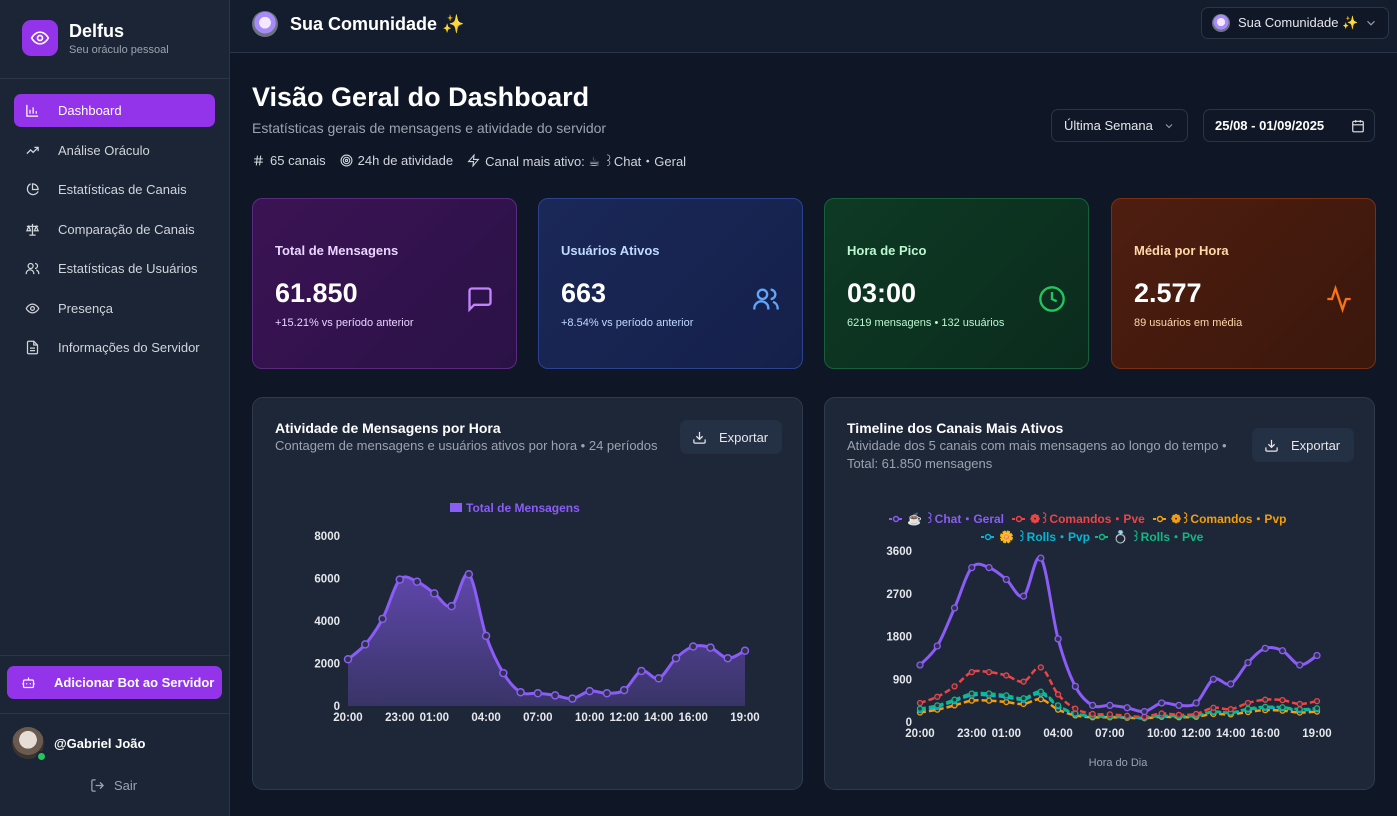 The image size is (1397, 816). What do you see at coordinates (902, 680) in the screenshot?
I see `y-tick-label: 900` at bounding box center [902, 680].